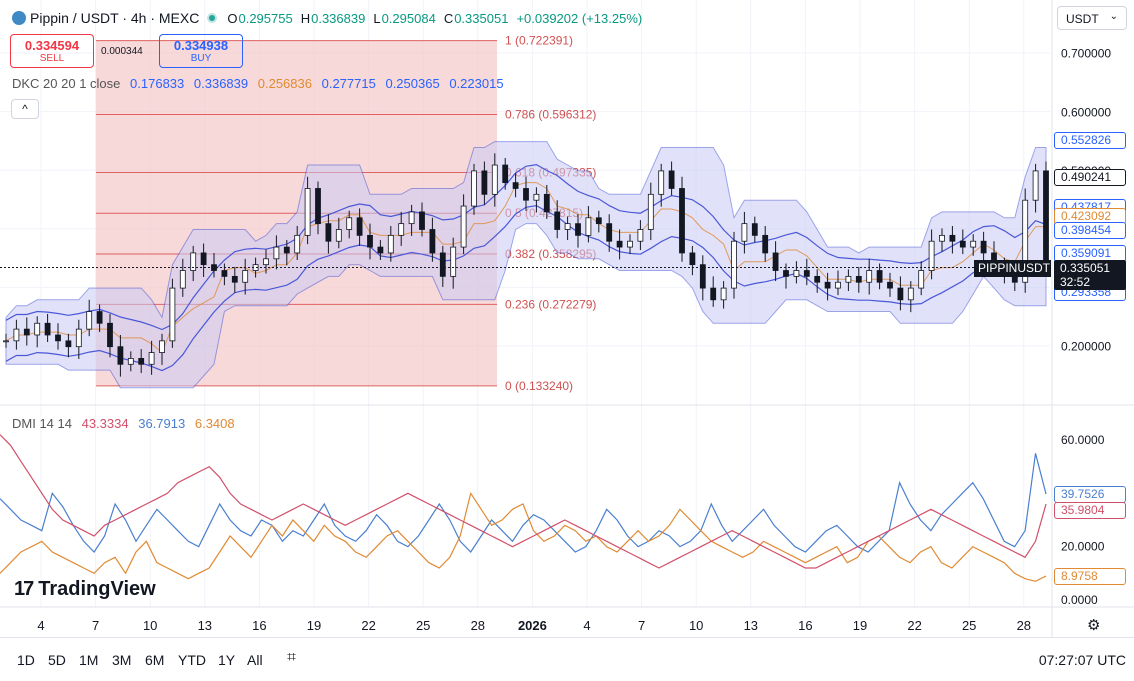 This screenshot has height=681, width=1134. I want to click on time-axis-tick: 19, so click(860, 625).